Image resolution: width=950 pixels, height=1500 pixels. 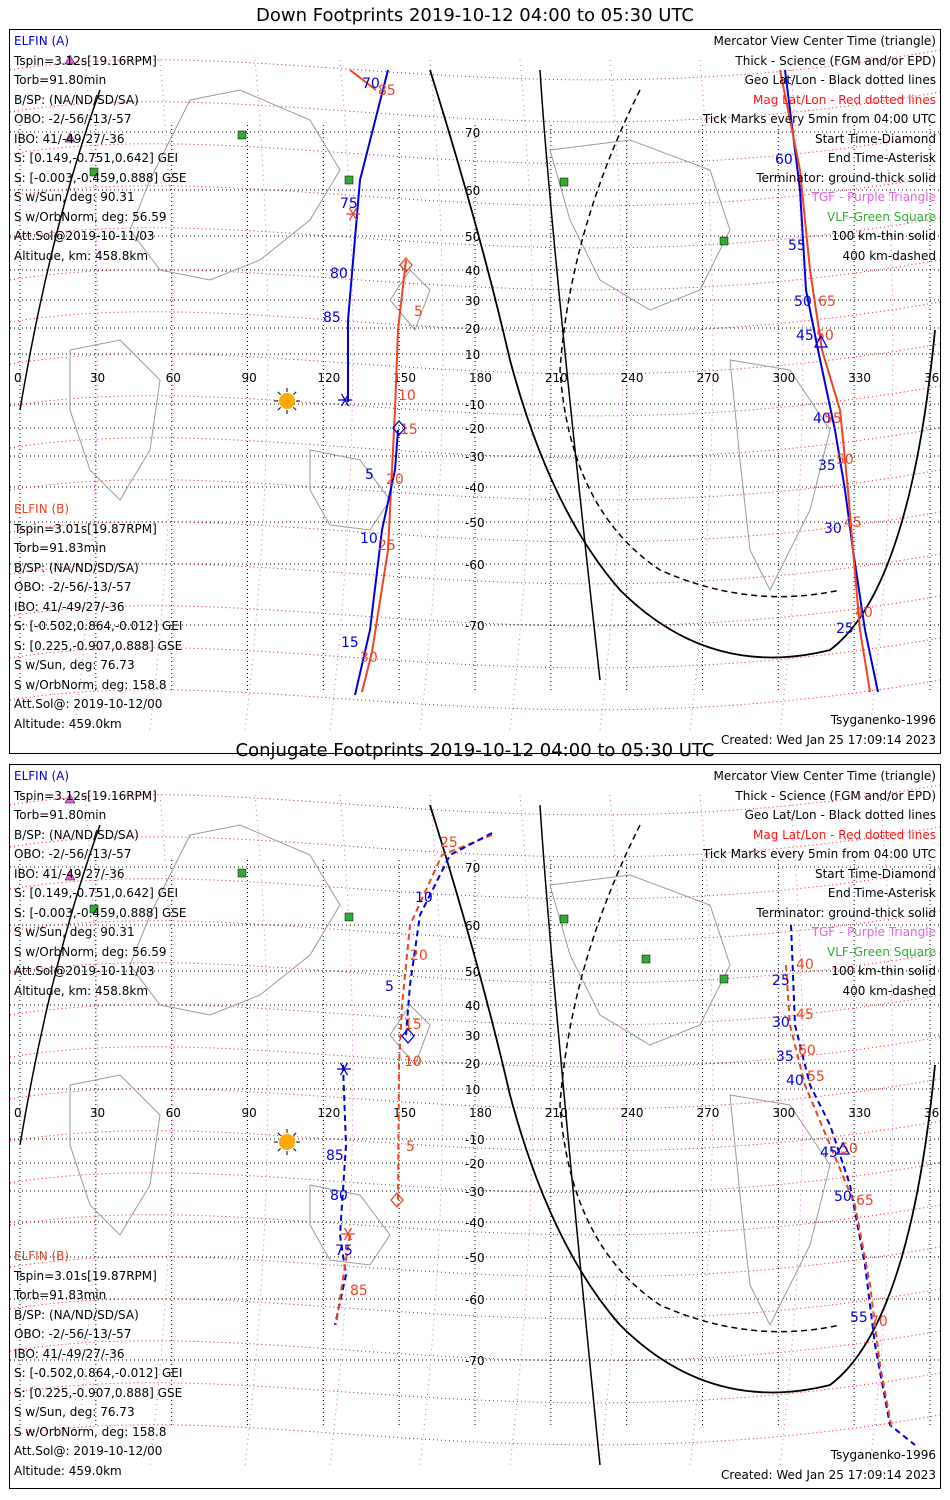 I want to click on elfin-a-trace, so click(x=368, y=235).